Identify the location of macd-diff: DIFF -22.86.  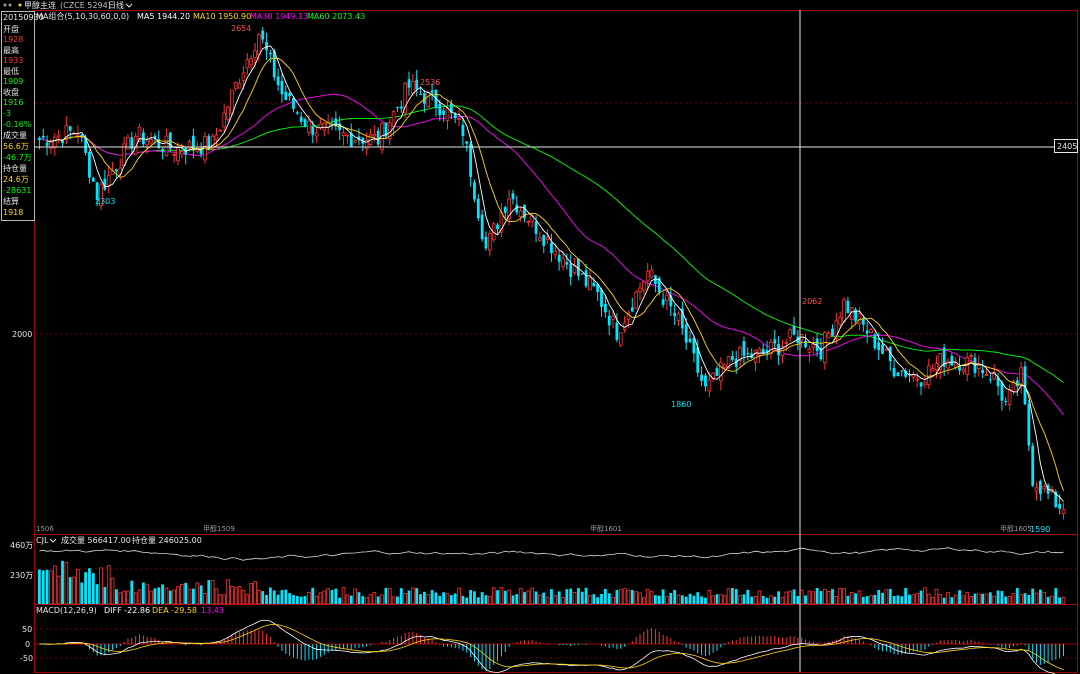
(127, 610).